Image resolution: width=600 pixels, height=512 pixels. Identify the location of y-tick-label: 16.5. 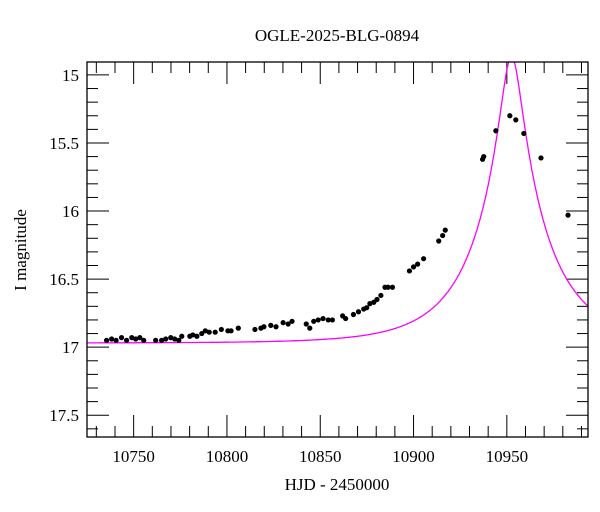
(64, 279).